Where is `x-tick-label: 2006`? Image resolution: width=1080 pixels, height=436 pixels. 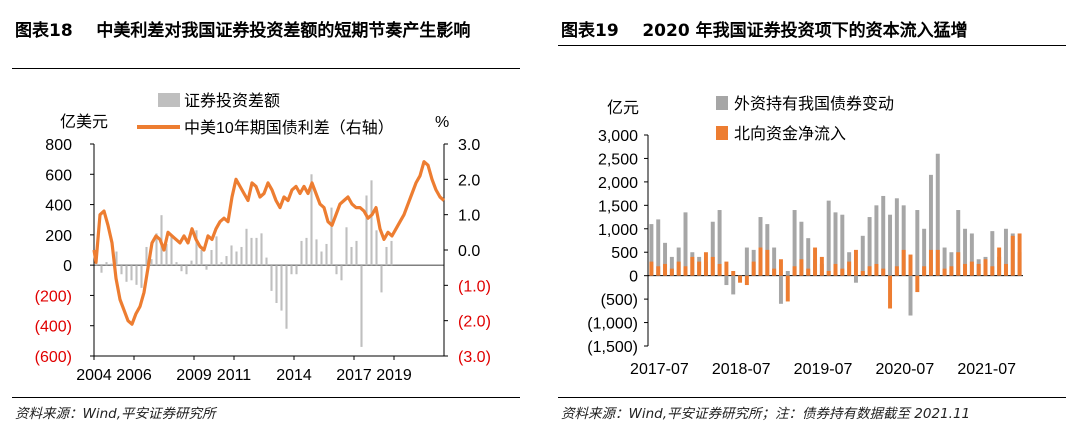
x-tick-label: 2006 is located at coordinates (134, 375).